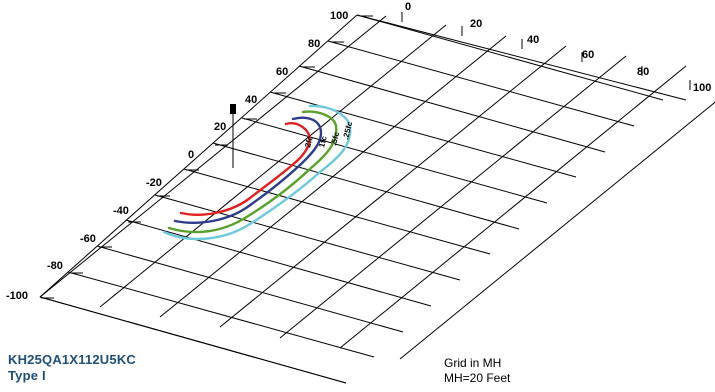 The width and height of the screenshot is (715, 392). I want to click on contour-5fc, so click(252, 172).